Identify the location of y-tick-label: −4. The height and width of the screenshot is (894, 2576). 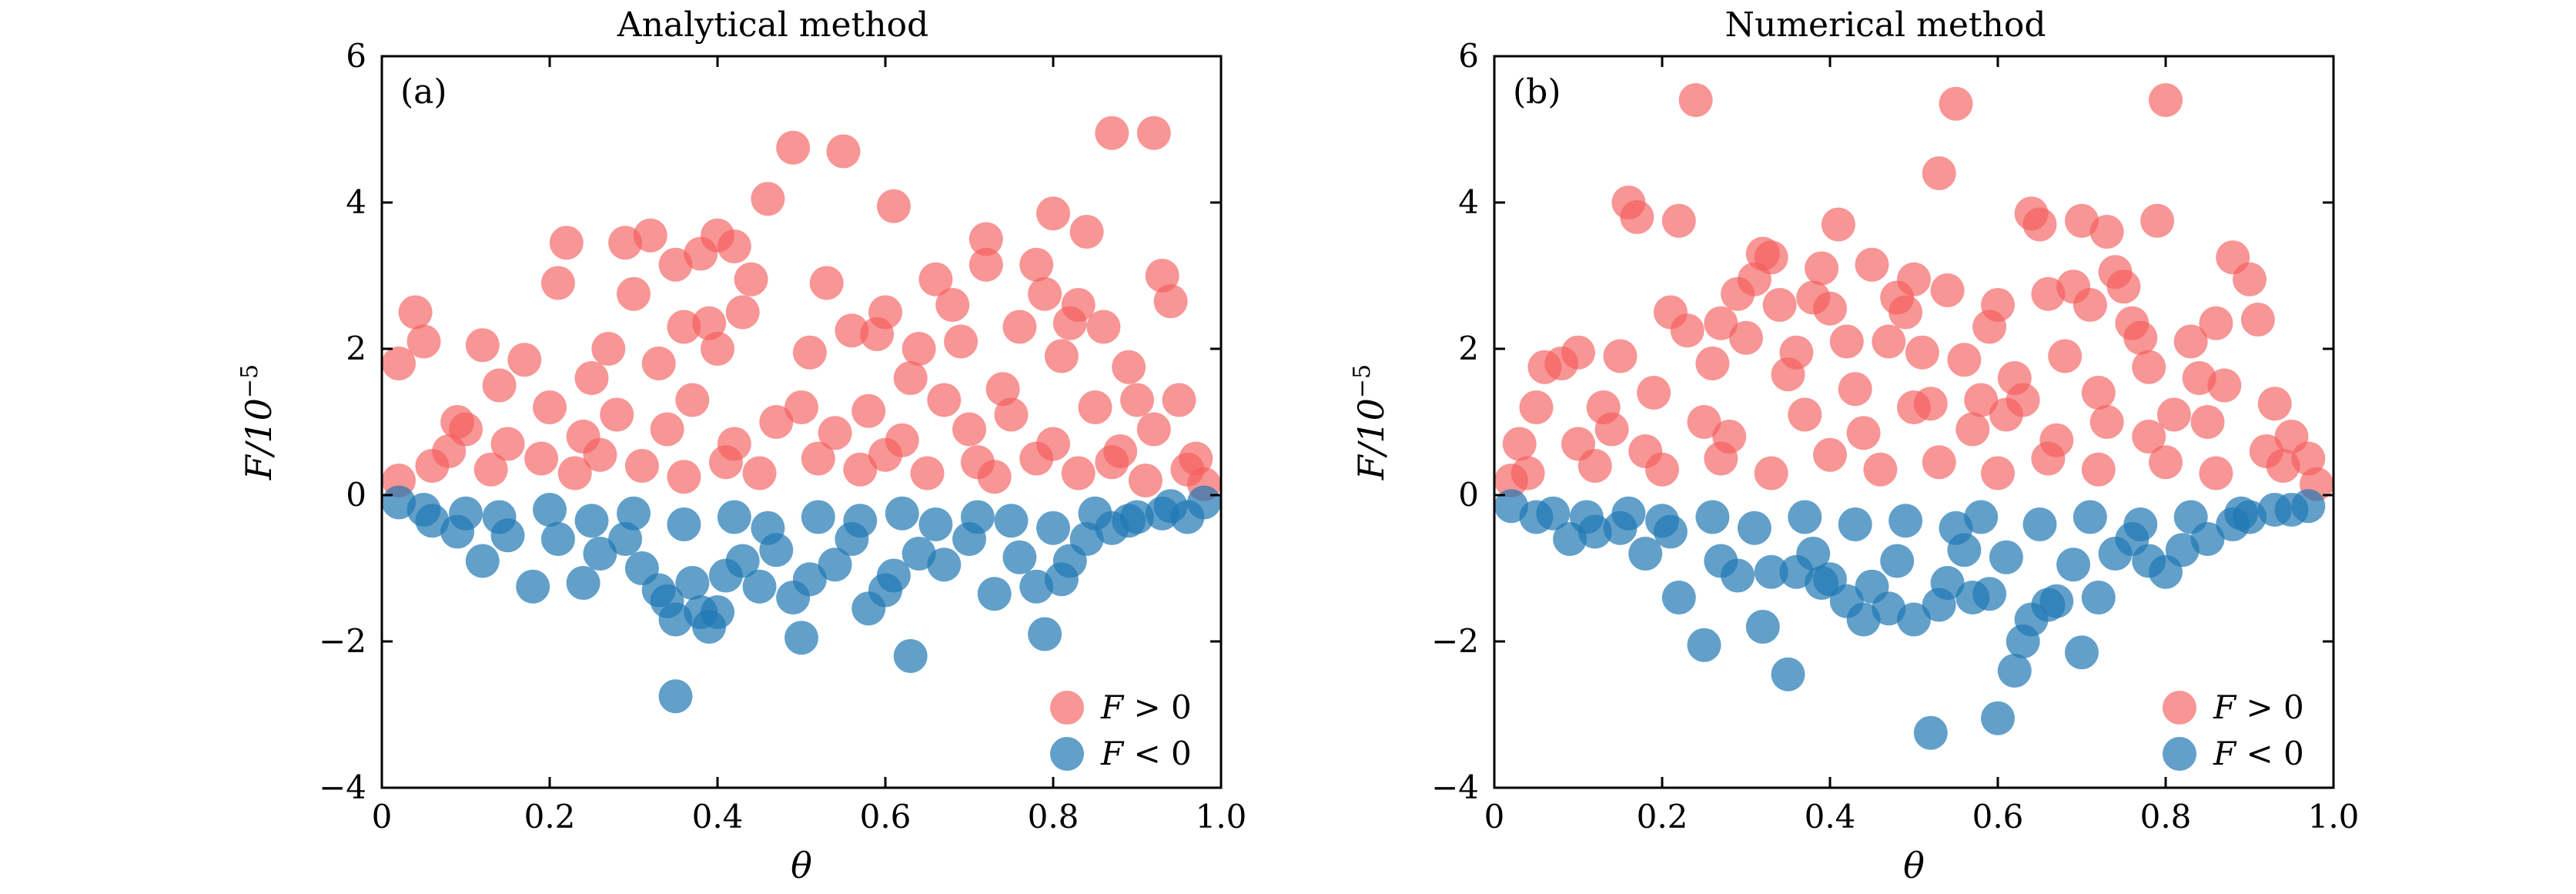
(1455, 787).